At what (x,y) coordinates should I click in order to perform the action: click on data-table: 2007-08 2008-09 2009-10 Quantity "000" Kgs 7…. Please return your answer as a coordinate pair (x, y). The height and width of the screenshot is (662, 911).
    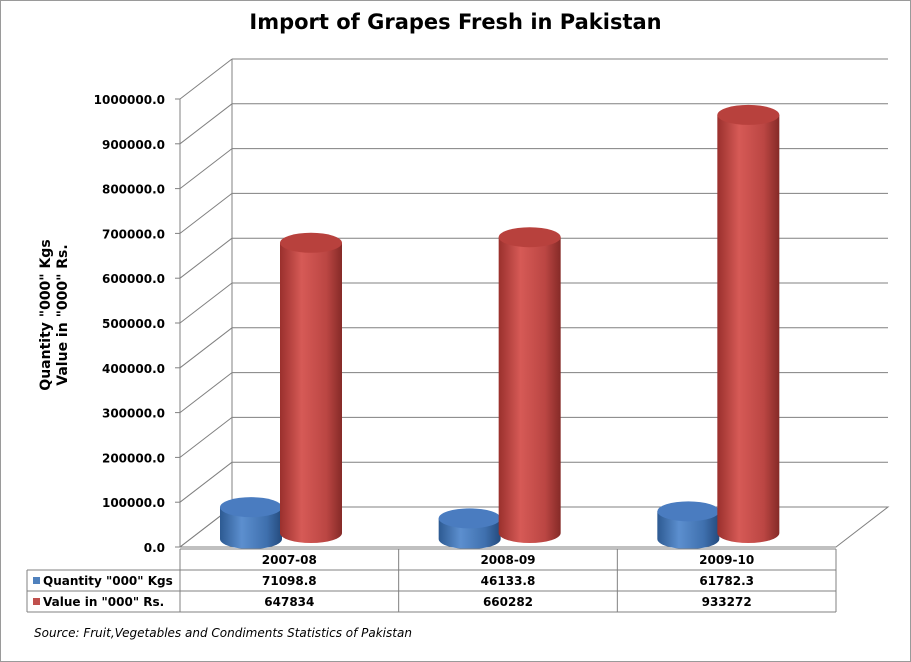
    Looking at the image, I should click on (431, 580).